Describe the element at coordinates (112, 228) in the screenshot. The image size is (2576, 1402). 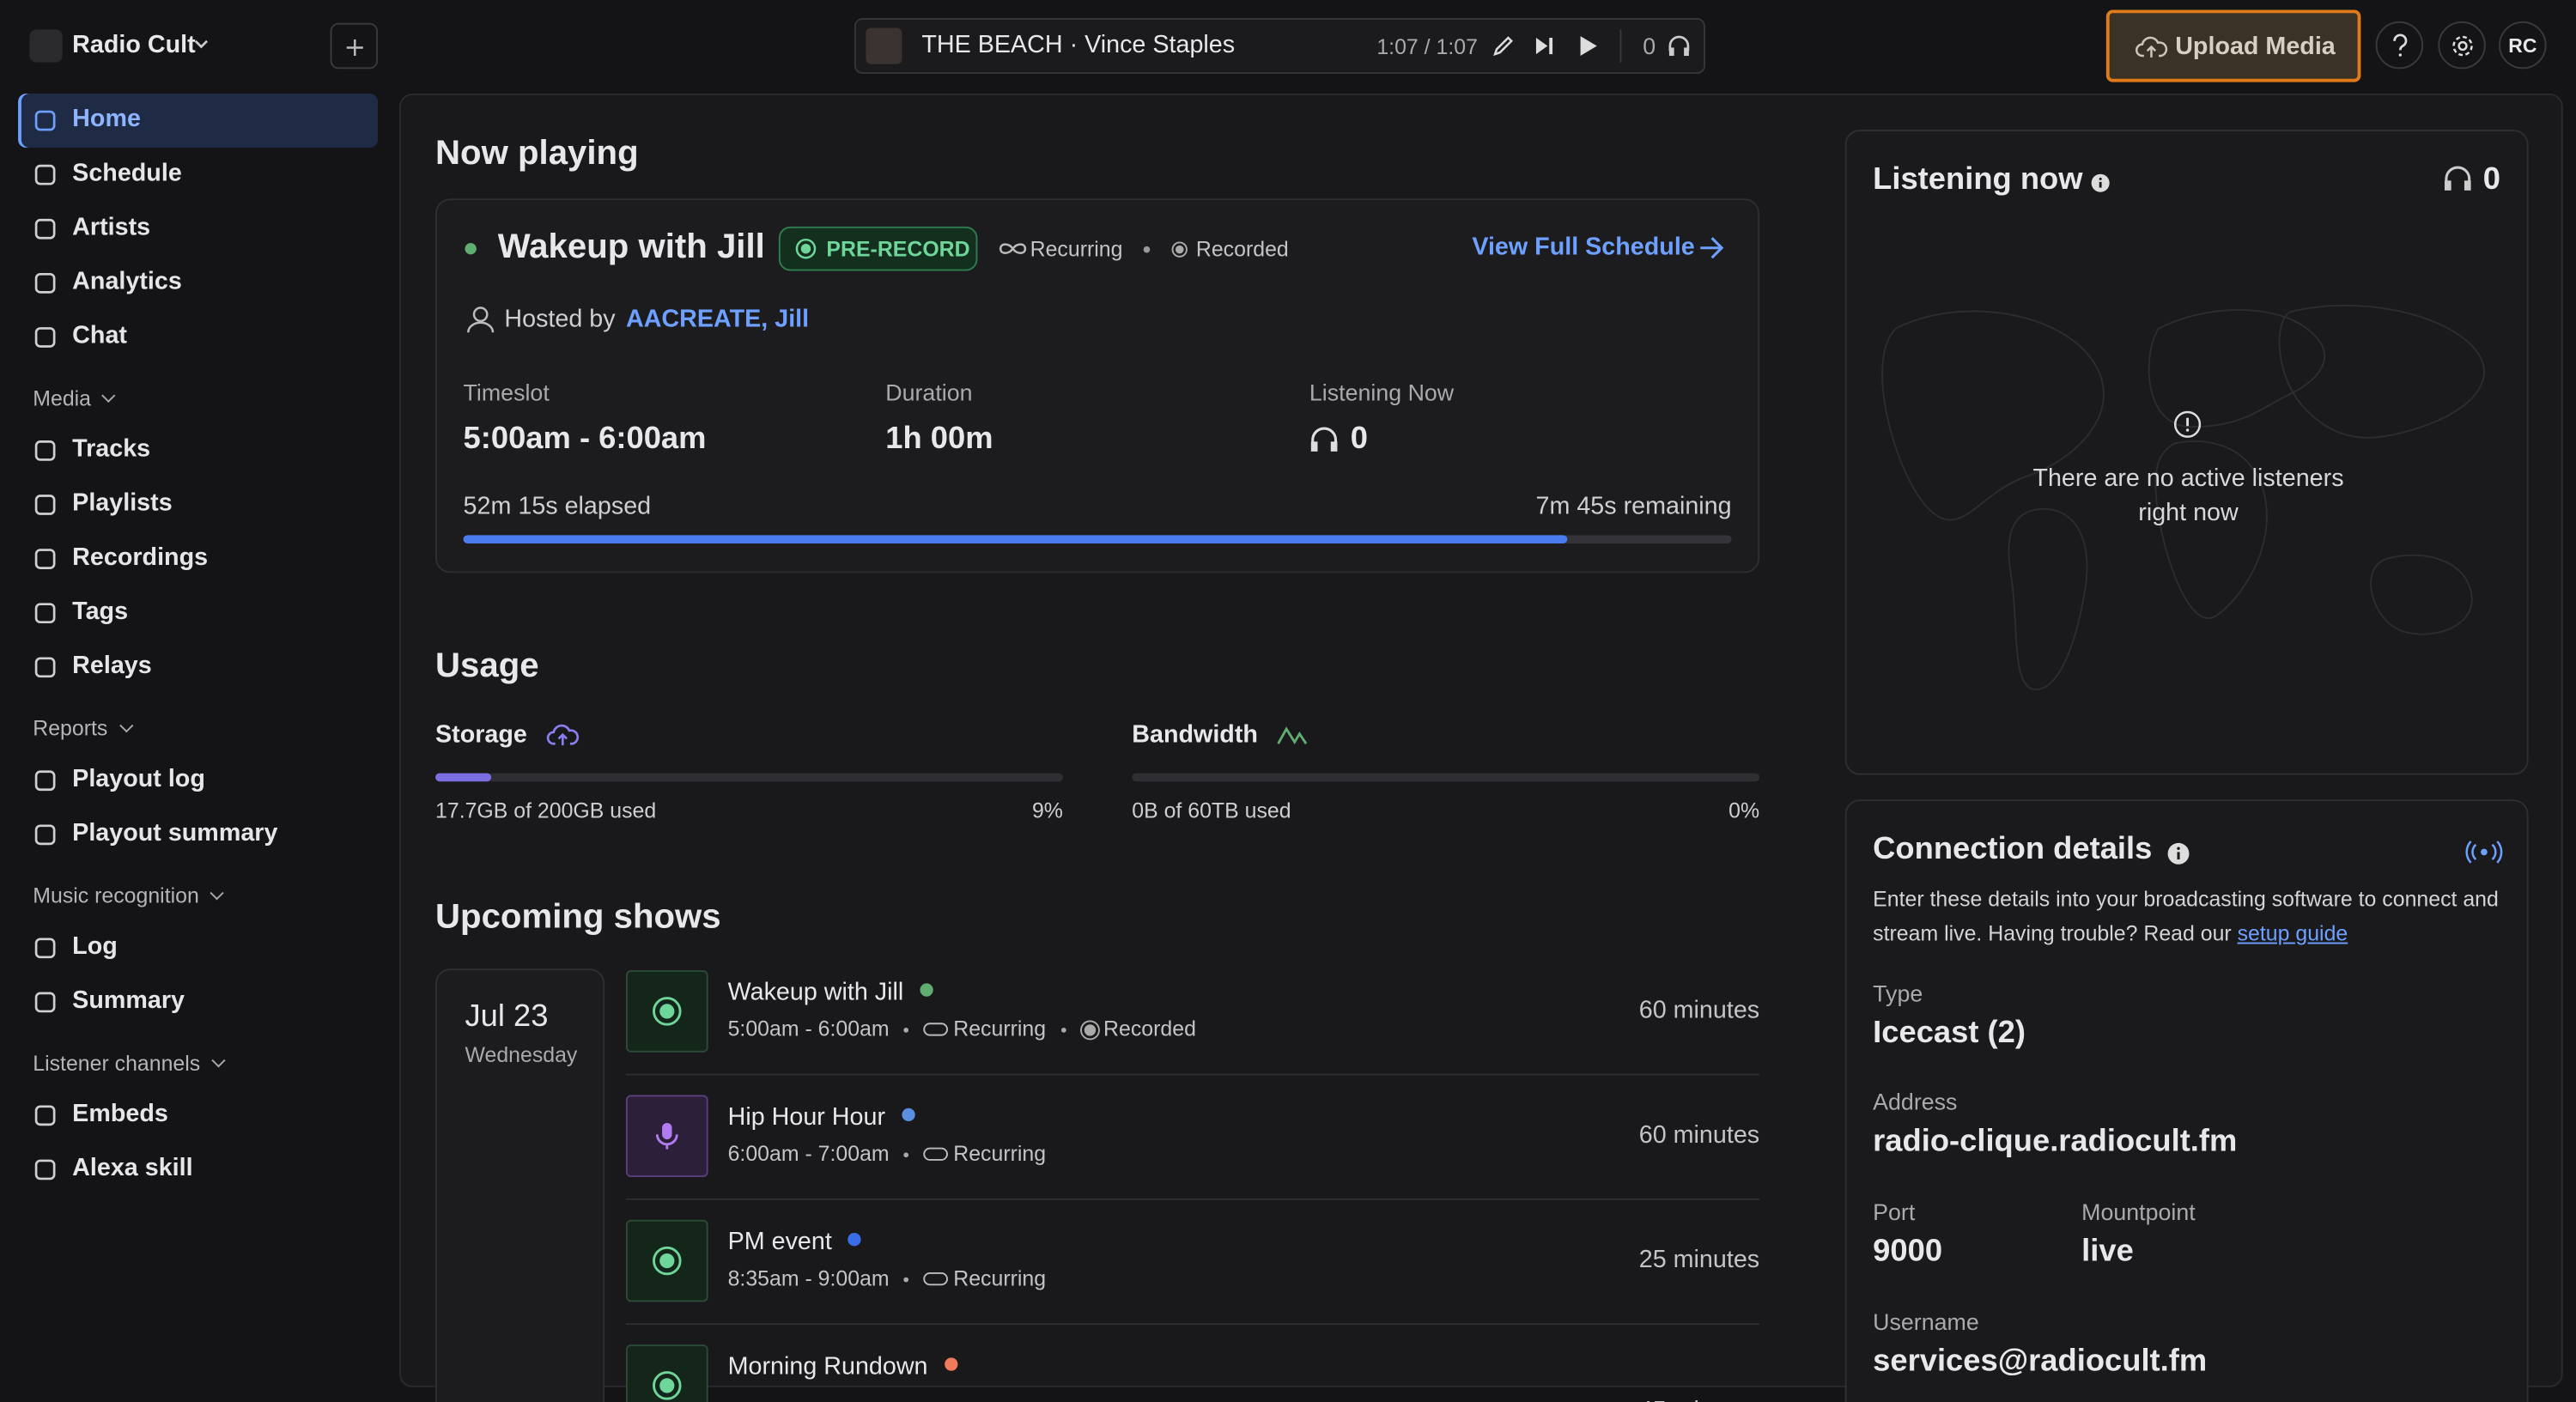
I see `nav-label: Artists` at that location.